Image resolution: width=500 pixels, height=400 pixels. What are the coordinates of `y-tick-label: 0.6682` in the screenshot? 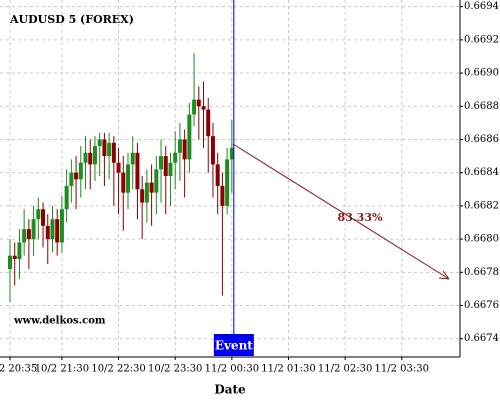 It's located at (481, 205).